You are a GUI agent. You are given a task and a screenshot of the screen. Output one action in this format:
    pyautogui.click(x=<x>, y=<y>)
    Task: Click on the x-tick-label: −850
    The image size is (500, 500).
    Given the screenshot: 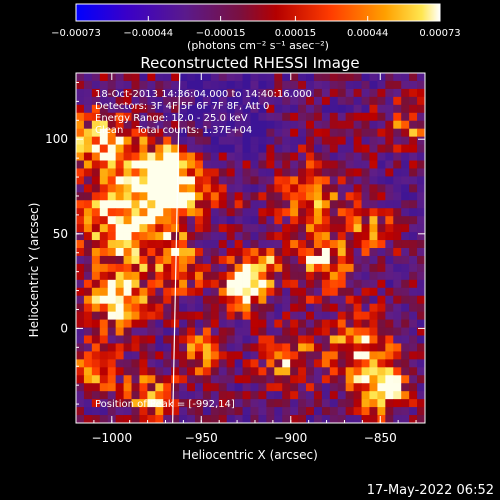 What is the action you would take?
    pyautogui.click(x=380, y=438)
    